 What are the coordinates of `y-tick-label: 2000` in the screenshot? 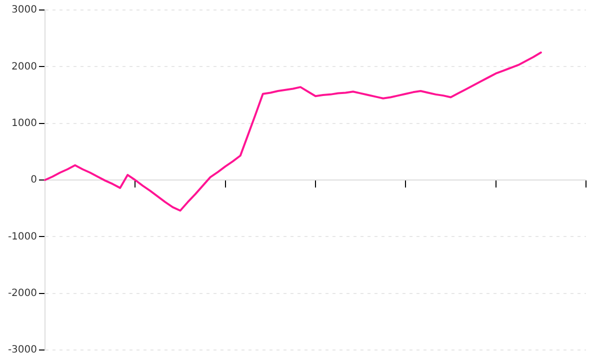 It's located at (24, 66).